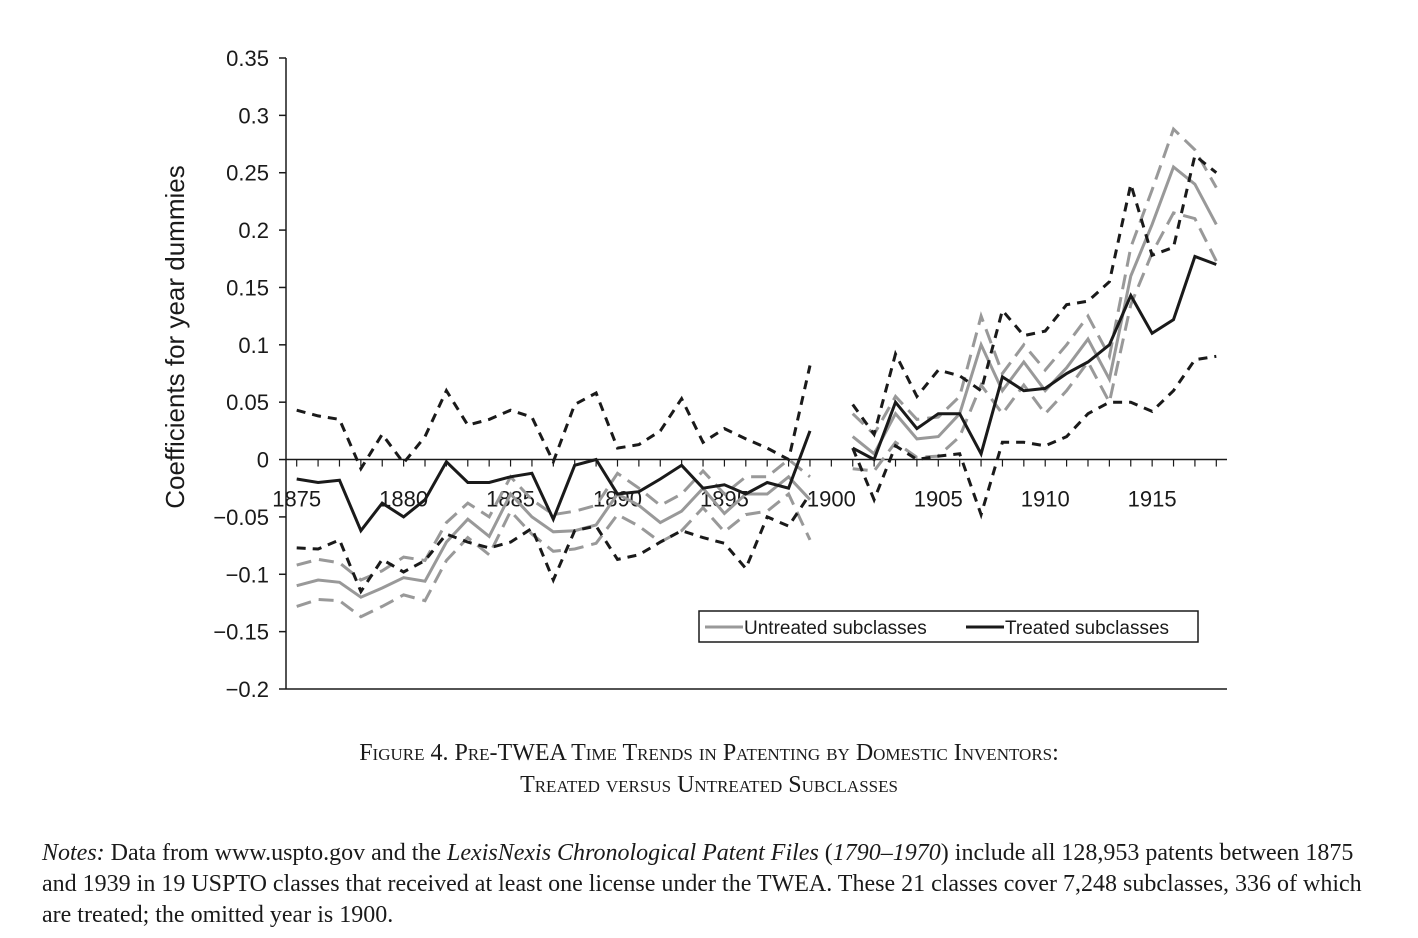  I want to click on y-tick-label: 0.15, so click(247, 287).